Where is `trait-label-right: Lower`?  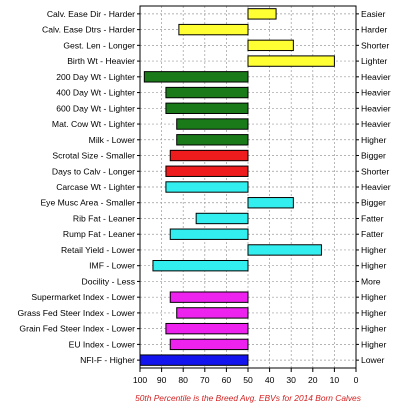 trait-label-right: Lower is located at coordinates (373, 360).